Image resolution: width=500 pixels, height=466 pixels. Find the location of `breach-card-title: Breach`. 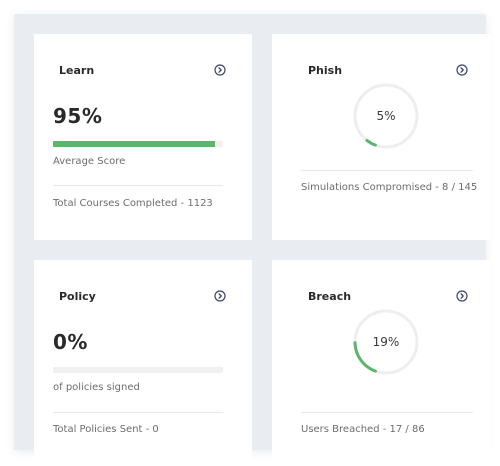

breach-card-title: Breach is located at coordinates (330, 296).